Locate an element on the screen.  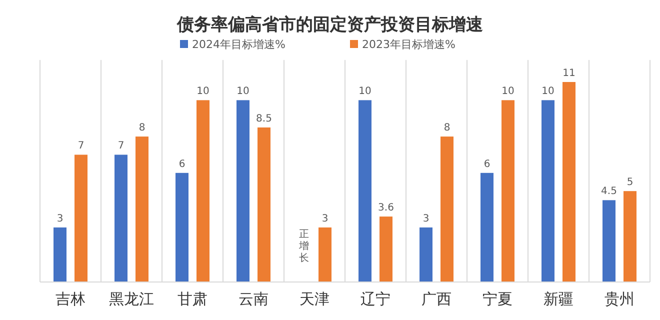
data-label: 3.6 is located at coordinates (386, 208).